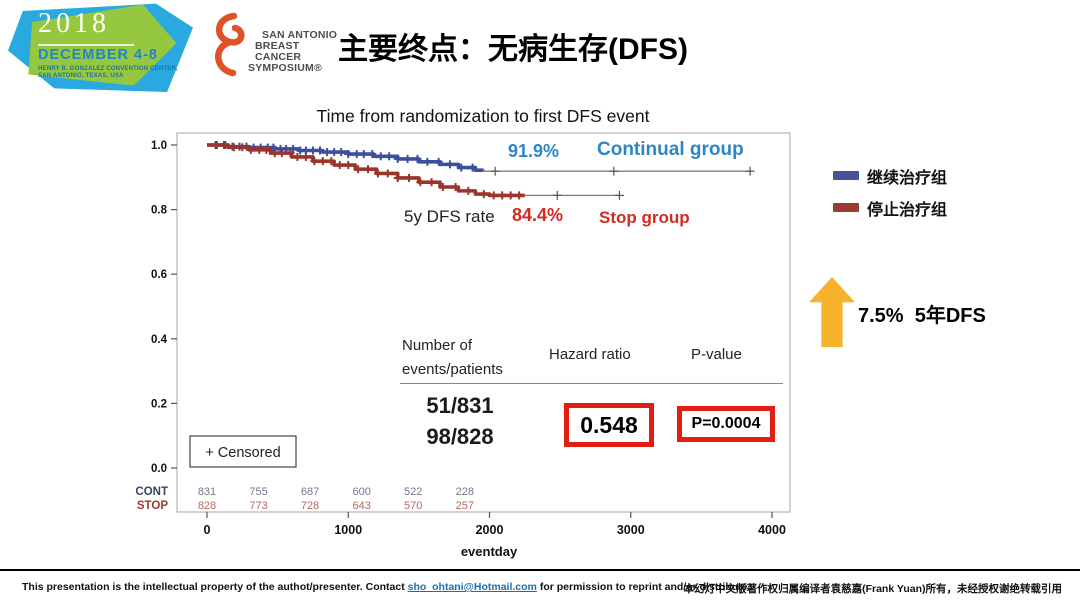 The height and width of the screenshot is (608, 1080). Describe the element at coordinates (472, 587) in the screenshot. I see `footer-email-link: sho_ohtani@Hotmail.com` at that location.